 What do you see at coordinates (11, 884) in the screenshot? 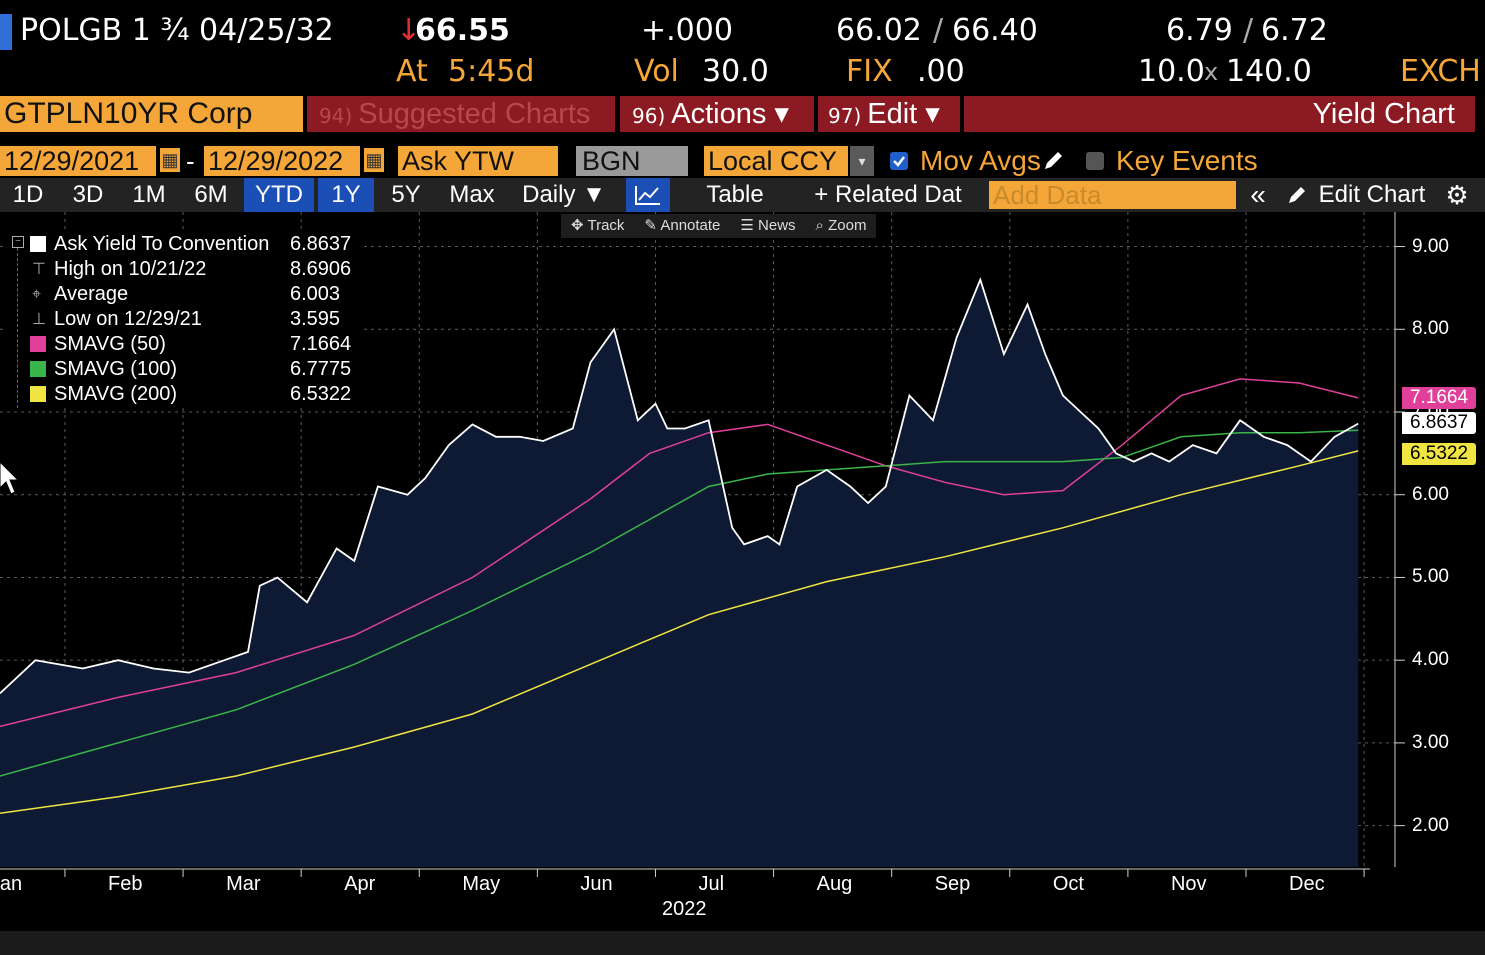
I see `x-tick-label: Jan` at bounding box center [11, 884].